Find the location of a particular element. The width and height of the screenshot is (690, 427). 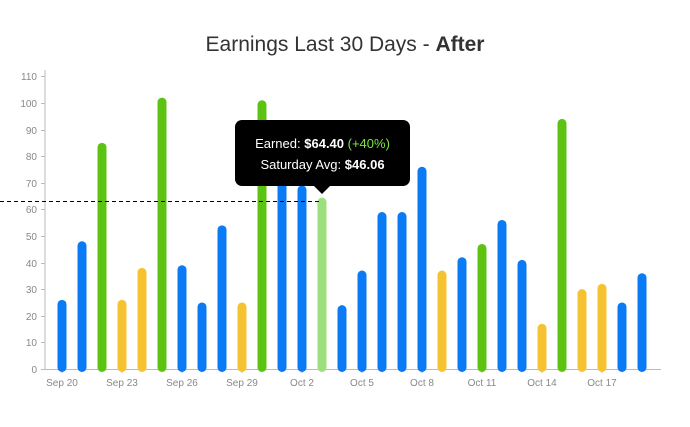

x-tick-label: Sep 23 is located at coordinates (122, 383).